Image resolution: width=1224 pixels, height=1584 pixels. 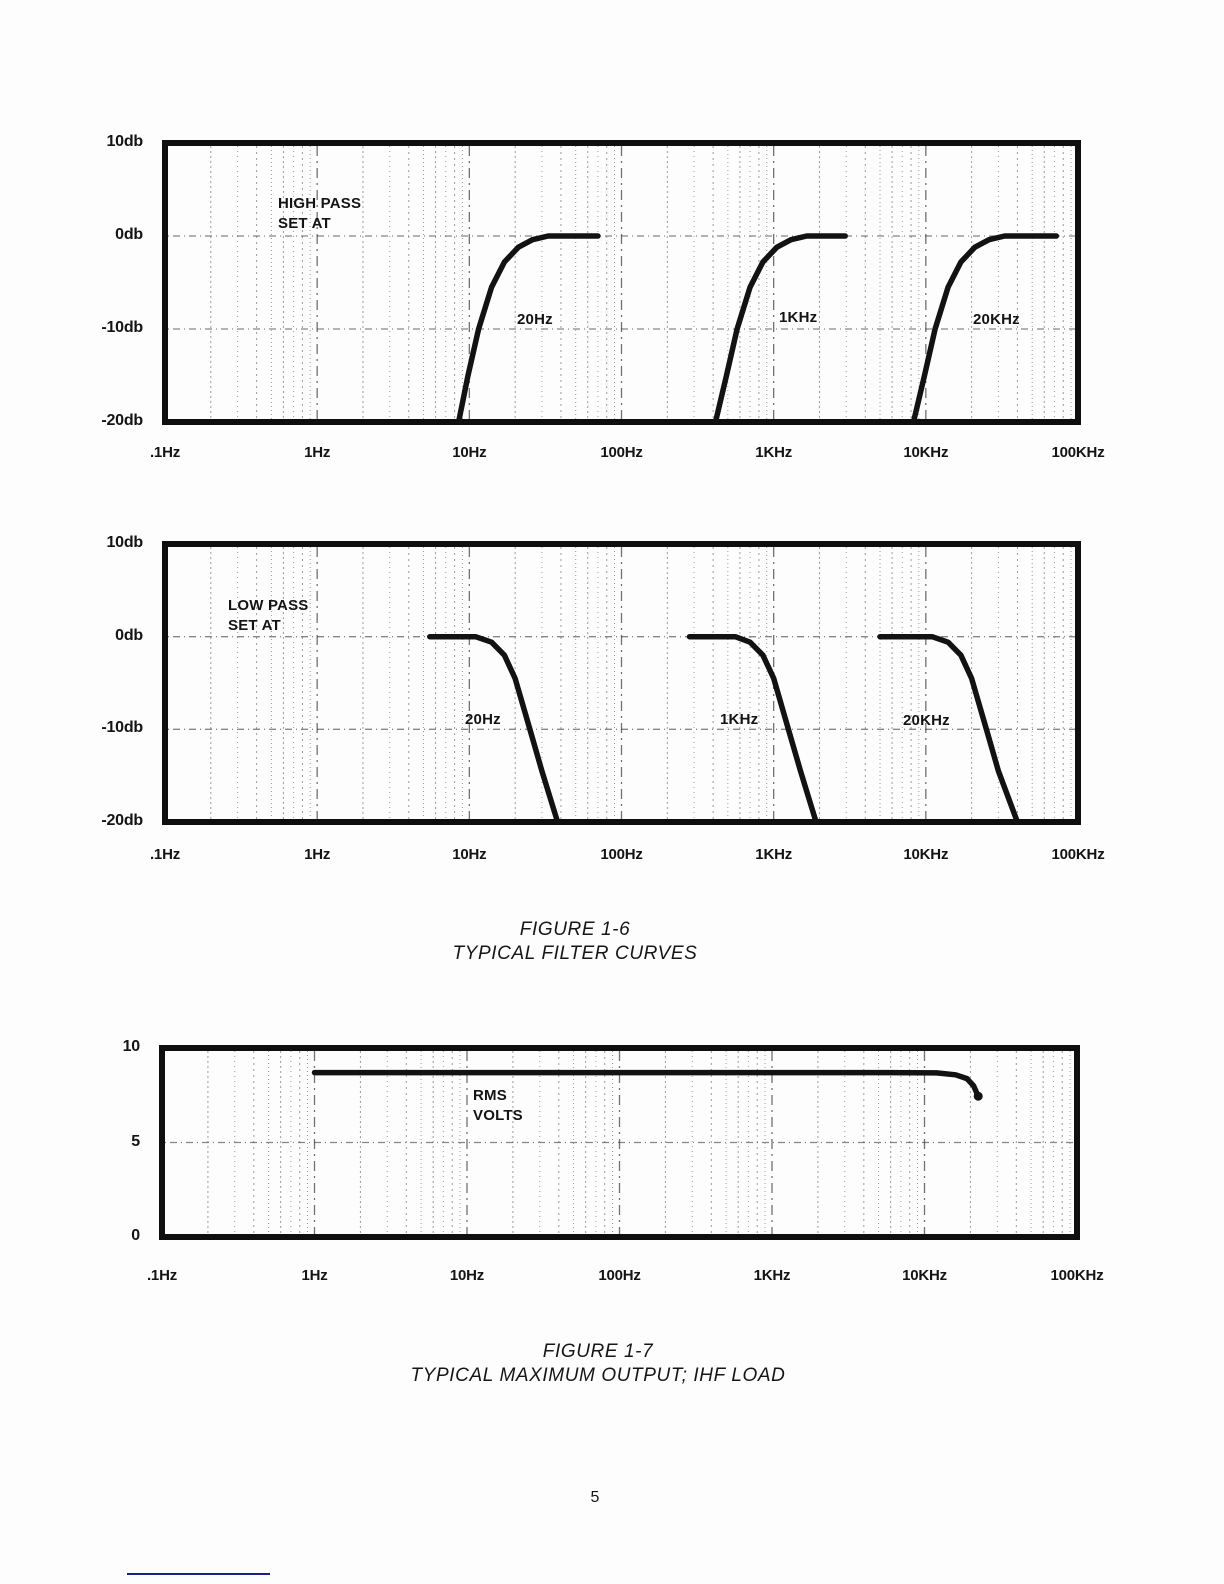 What do you see at coordinates (320, 213) in the screenshot?
I see `chart-annotation: HIGH PASS SET AT` at bounding box center [320, 213].